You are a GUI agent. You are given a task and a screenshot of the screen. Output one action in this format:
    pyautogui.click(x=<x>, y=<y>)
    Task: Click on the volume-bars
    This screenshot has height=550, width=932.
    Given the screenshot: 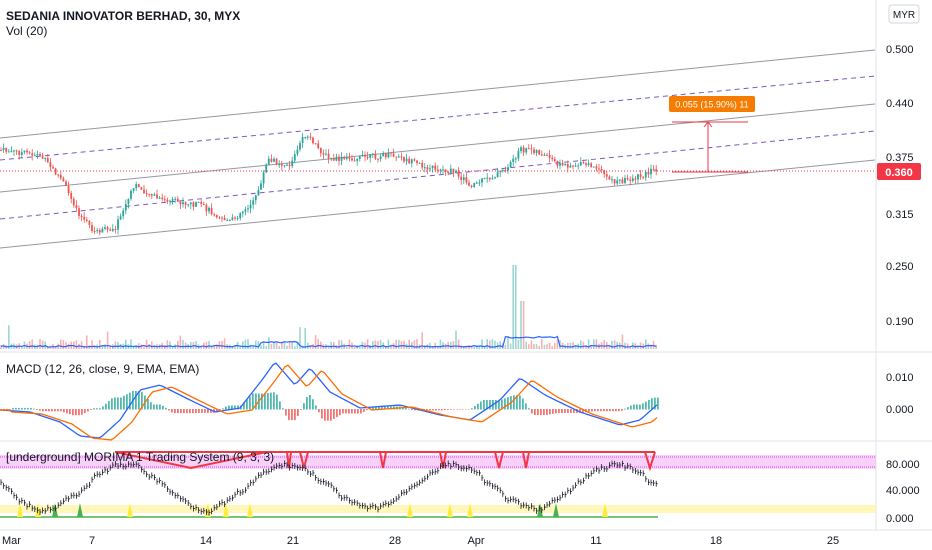 What is the action you would take?
    pyautogui.click(x=328, y=307)
    